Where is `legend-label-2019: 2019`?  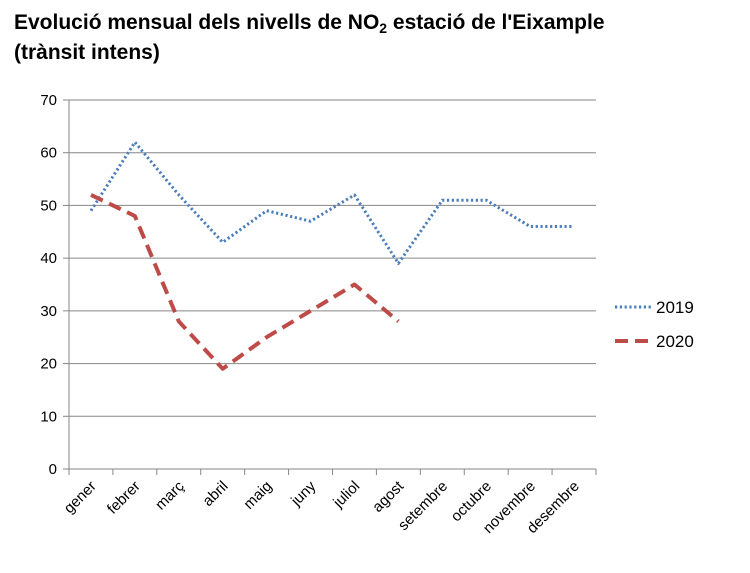
legend-label-2019: 2019 is located at coordinates (675, 307).